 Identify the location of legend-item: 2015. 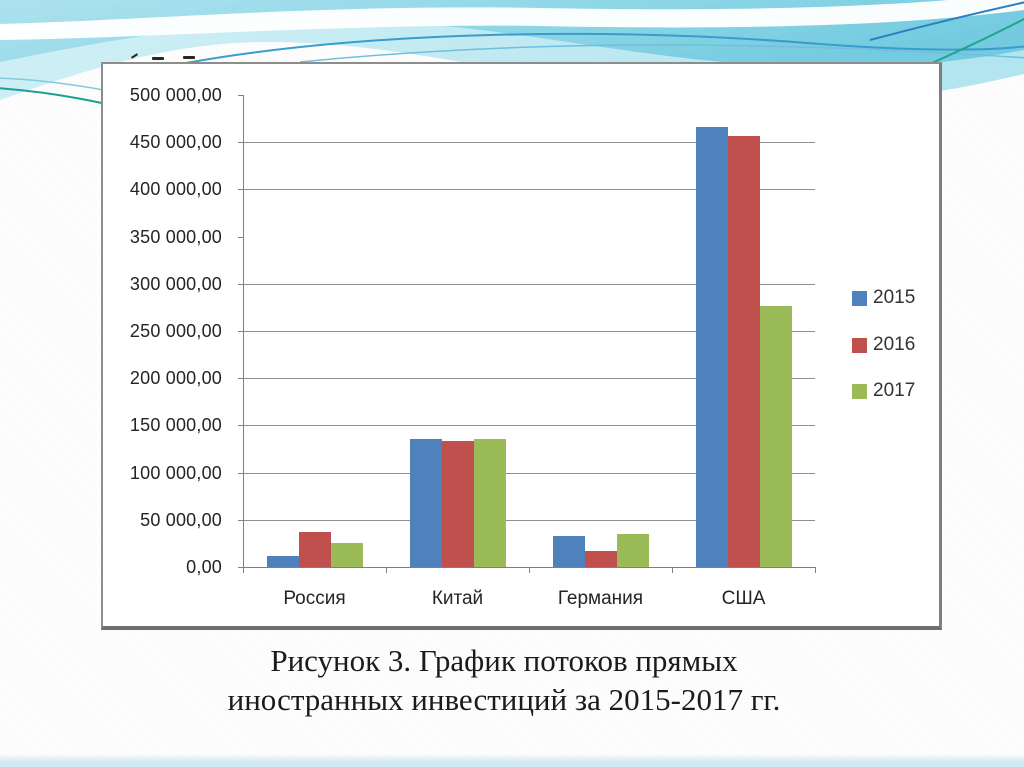
(897, 298).